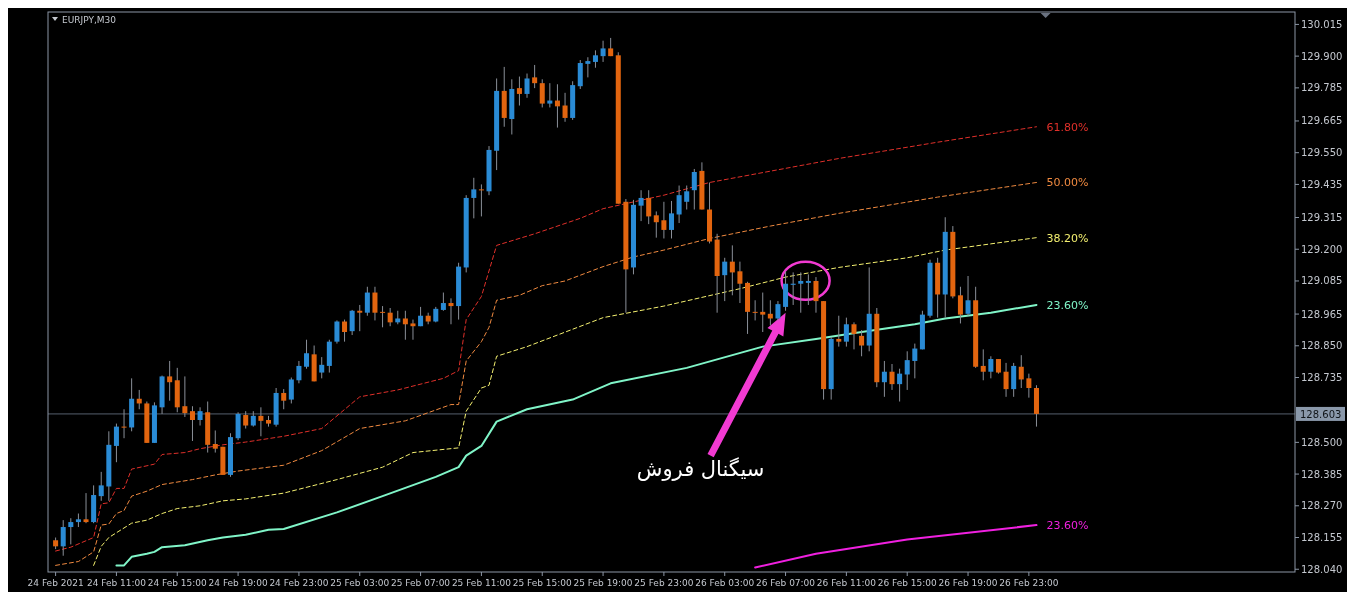  Describe the element at coordinates (89, 20) in the screenshot. I see `chart-title: EURJPY,M30` at that location.